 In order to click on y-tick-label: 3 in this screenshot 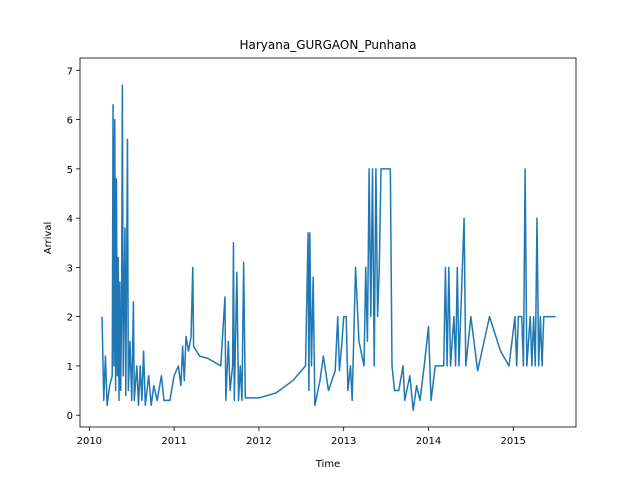, I will do `click(70, 268)`.